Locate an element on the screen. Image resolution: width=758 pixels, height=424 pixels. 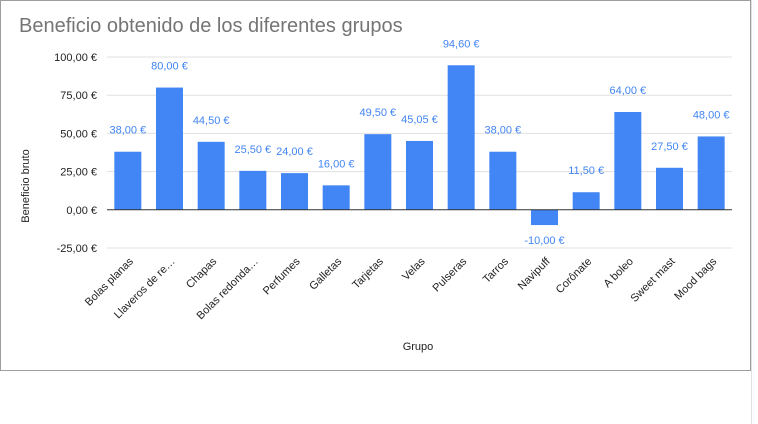
sheet-grid-edge is located at coordinates (754, 212).